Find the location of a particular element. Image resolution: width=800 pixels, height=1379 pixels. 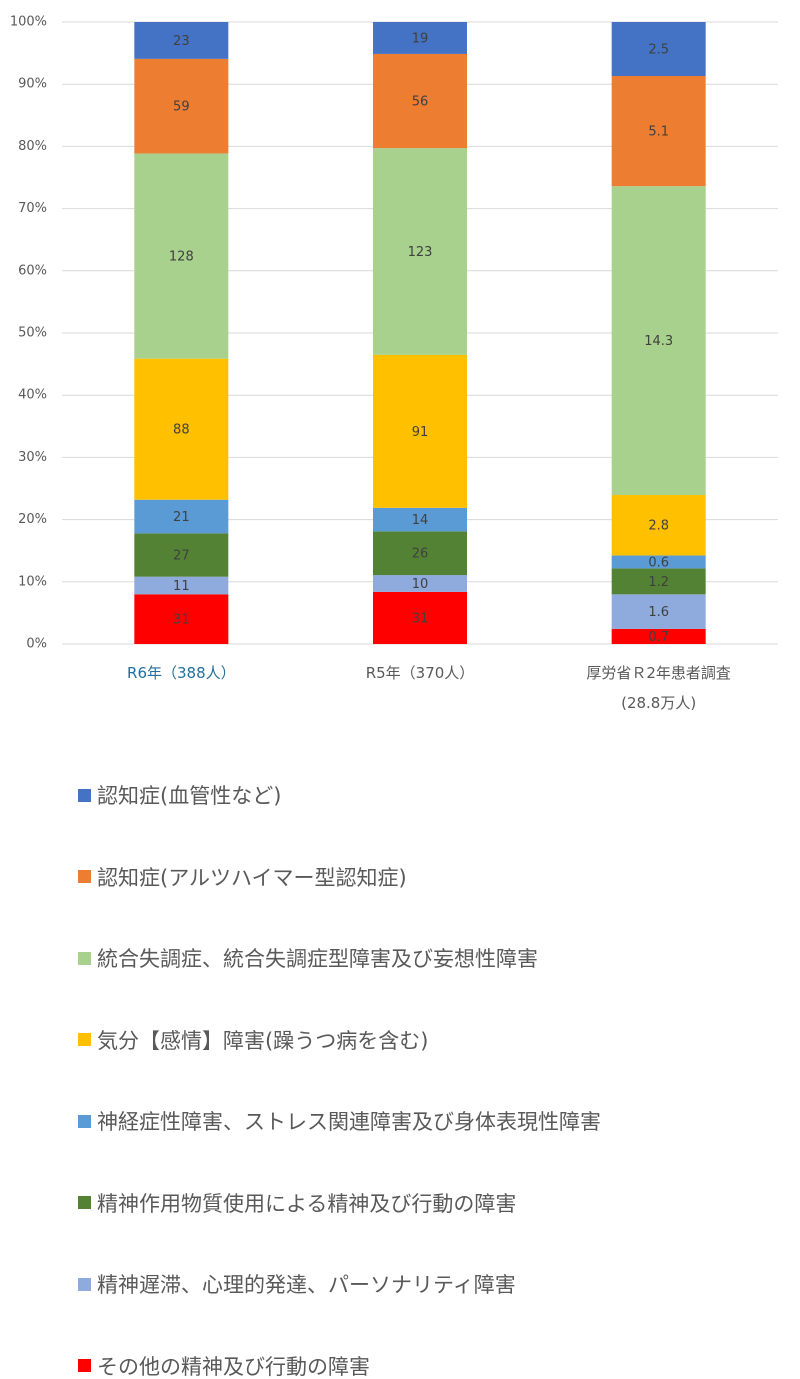

legend-entry: 認知症(アルツハイマー型認知症) is located at coordinates (242, 877).